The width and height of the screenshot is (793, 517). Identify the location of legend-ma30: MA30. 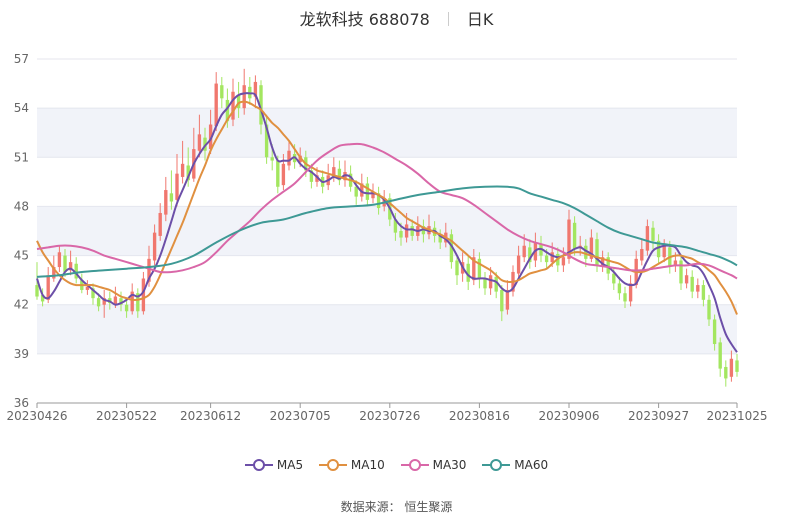
(433, 465).